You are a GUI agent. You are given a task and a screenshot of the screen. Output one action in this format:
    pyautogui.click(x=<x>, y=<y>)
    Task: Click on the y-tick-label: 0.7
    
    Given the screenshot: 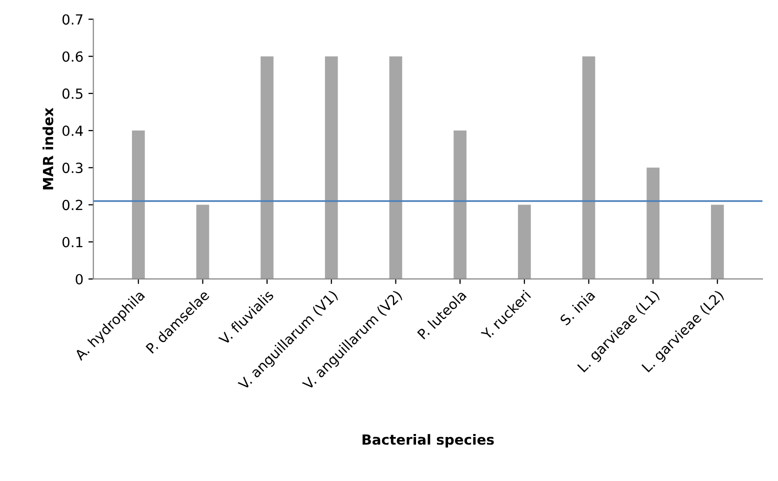 What is the action you would take?
    pyautogui.click(x=72, y=19)
    